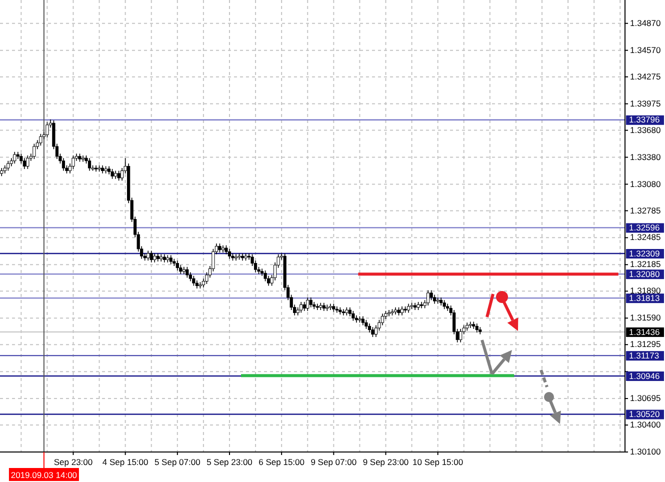 The width and height of the screenshot is (665, 482). I want to click on y-tick-label: 1.34275, so click(645, 76).